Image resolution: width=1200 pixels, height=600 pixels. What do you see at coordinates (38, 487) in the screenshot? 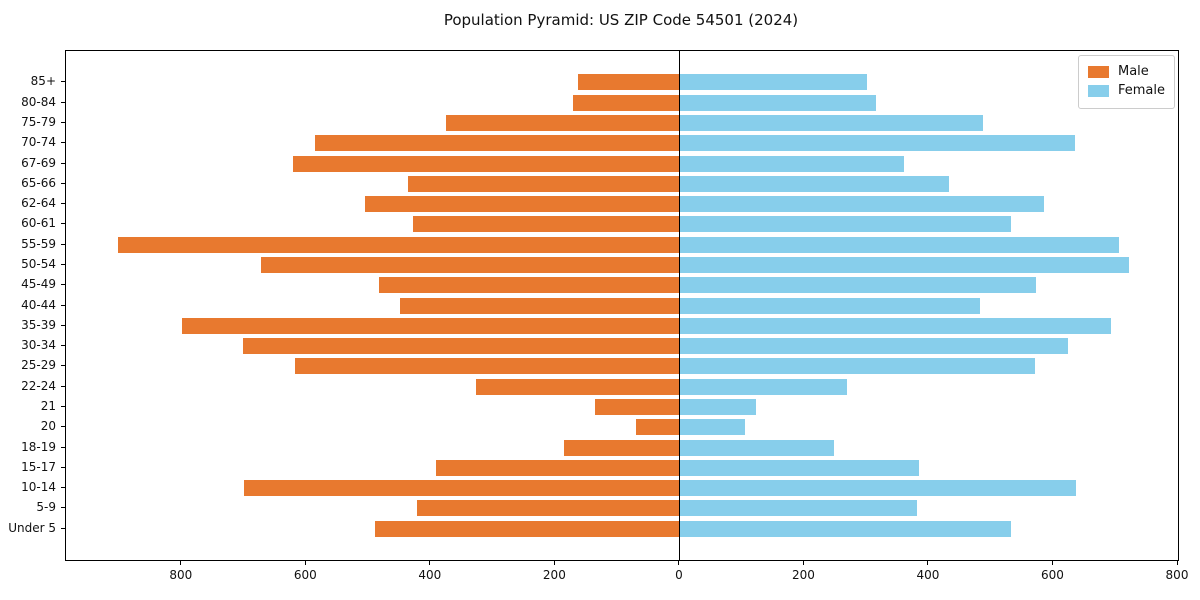
I see `y-axis-label-10-14: 10-14` at bounding box center [38, 487].